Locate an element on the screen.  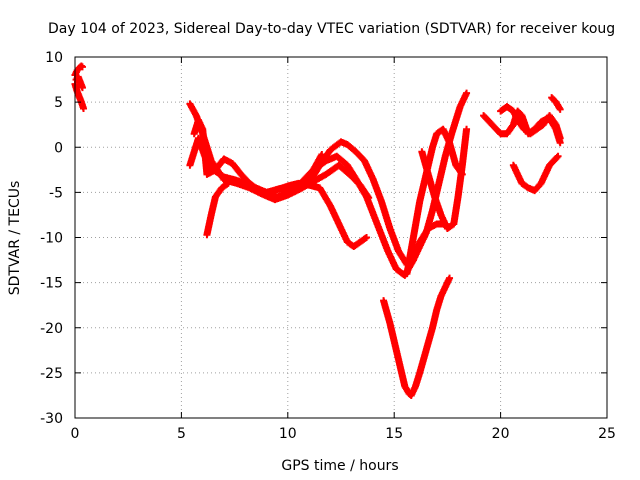
y-axis-label: SDTVAR / TECUs is located at coordinates (15, 238).